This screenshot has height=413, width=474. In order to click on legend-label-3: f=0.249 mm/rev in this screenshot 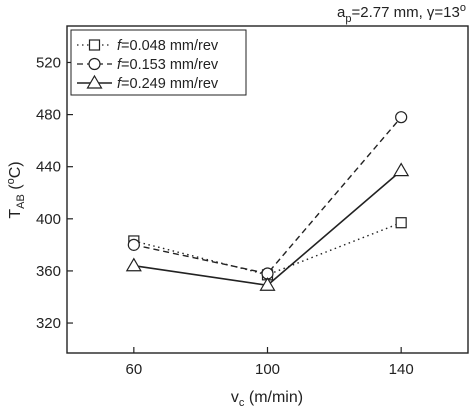, I will do `click(168, 84)`.